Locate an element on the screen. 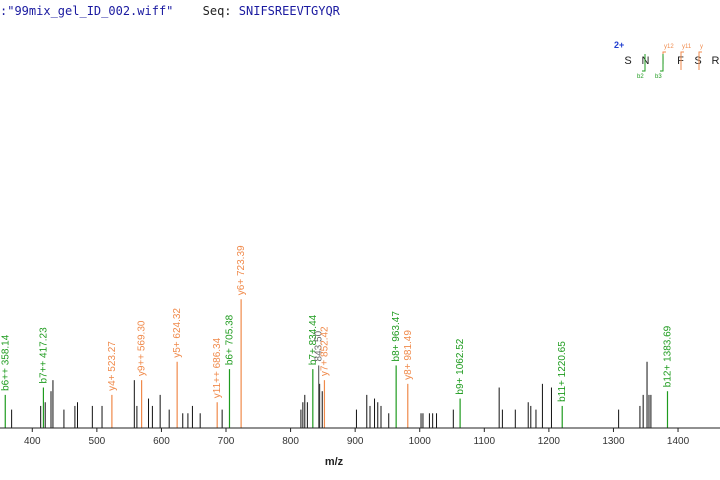  peak-label: b8+ 963.47 is located at coordinates (396, 336).